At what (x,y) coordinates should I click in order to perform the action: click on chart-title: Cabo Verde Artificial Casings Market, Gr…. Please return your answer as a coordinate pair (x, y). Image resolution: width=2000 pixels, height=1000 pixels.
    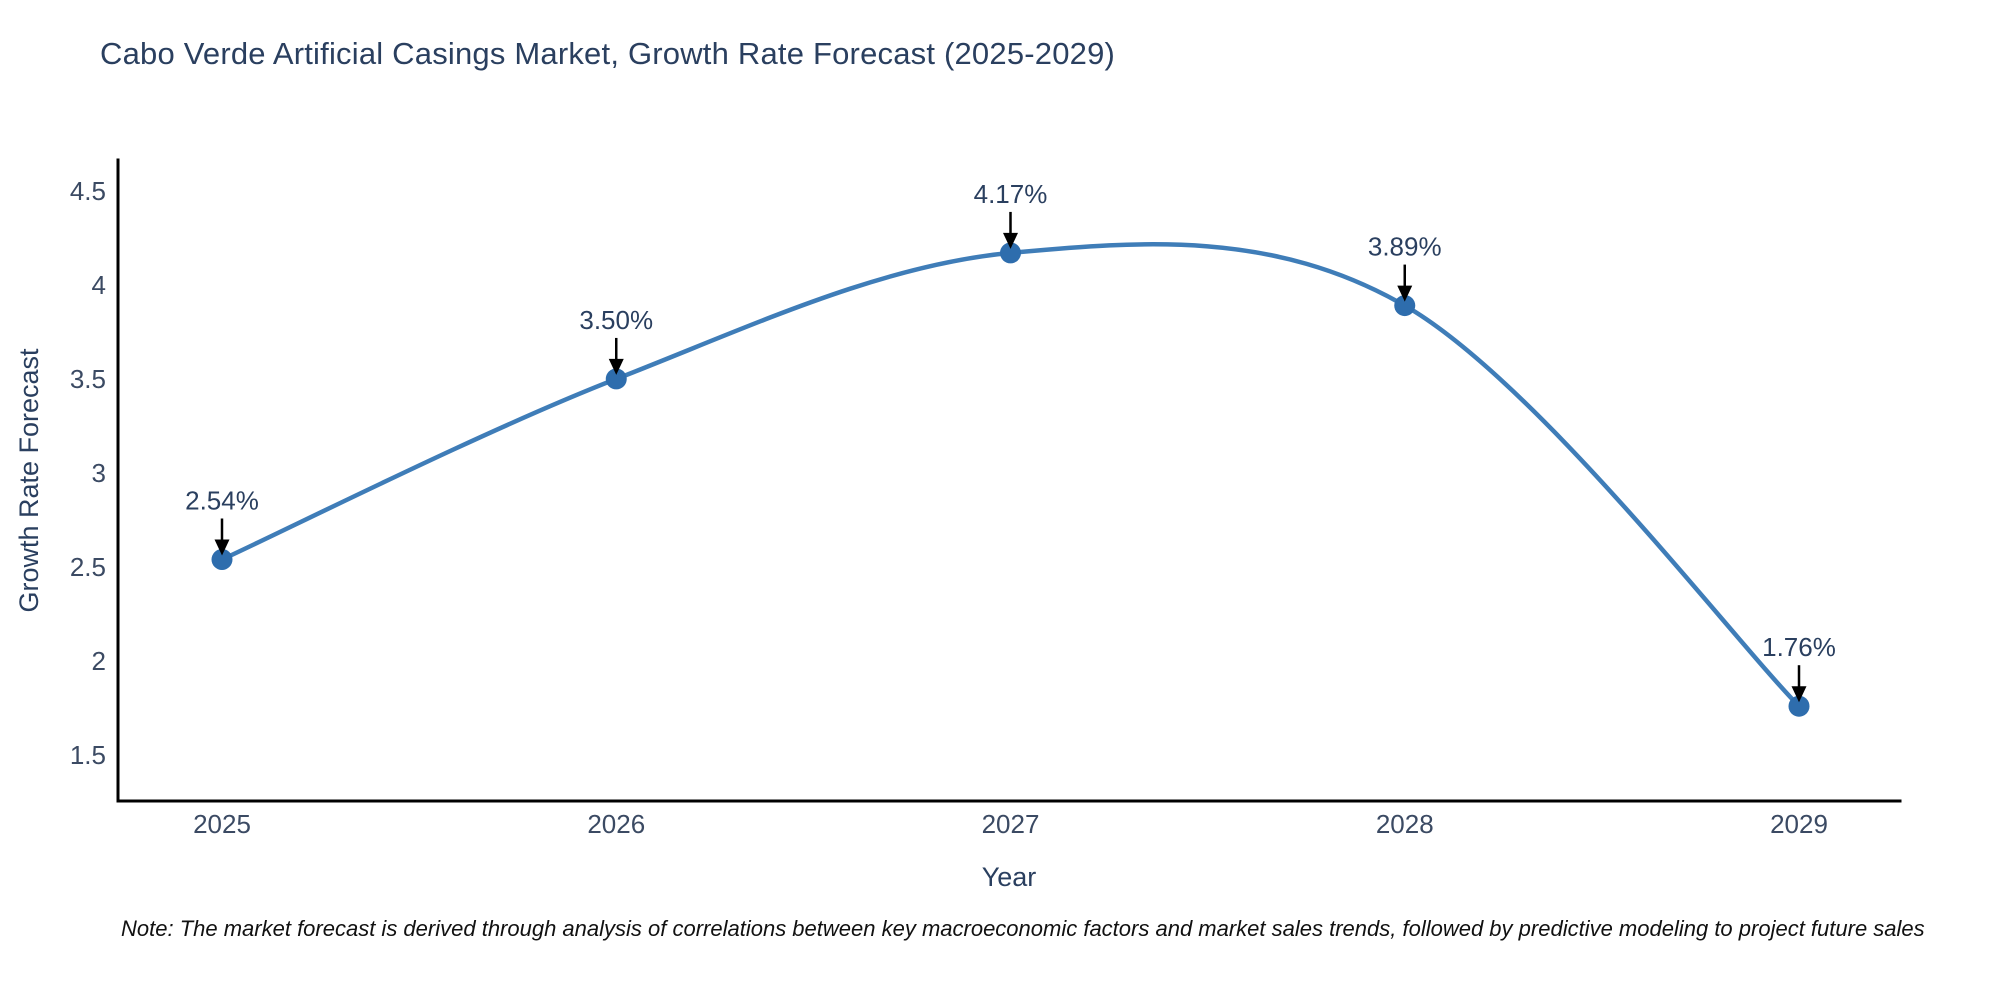
    Looking at the image, I should click on (608, 53).